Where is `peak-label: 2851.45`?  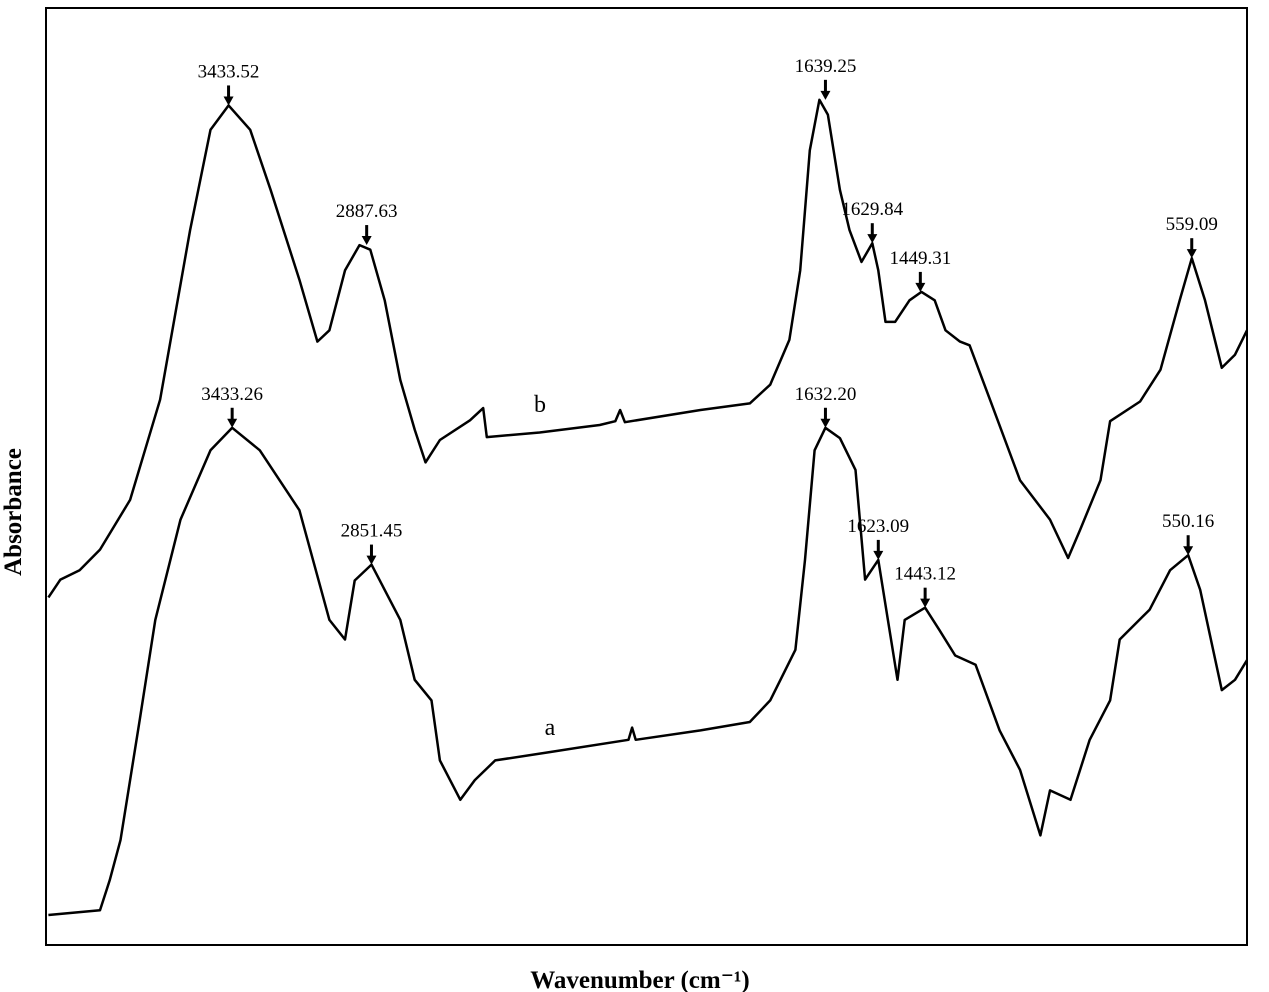
peak-label: 2851.45 is located at coordinates (372, 531).